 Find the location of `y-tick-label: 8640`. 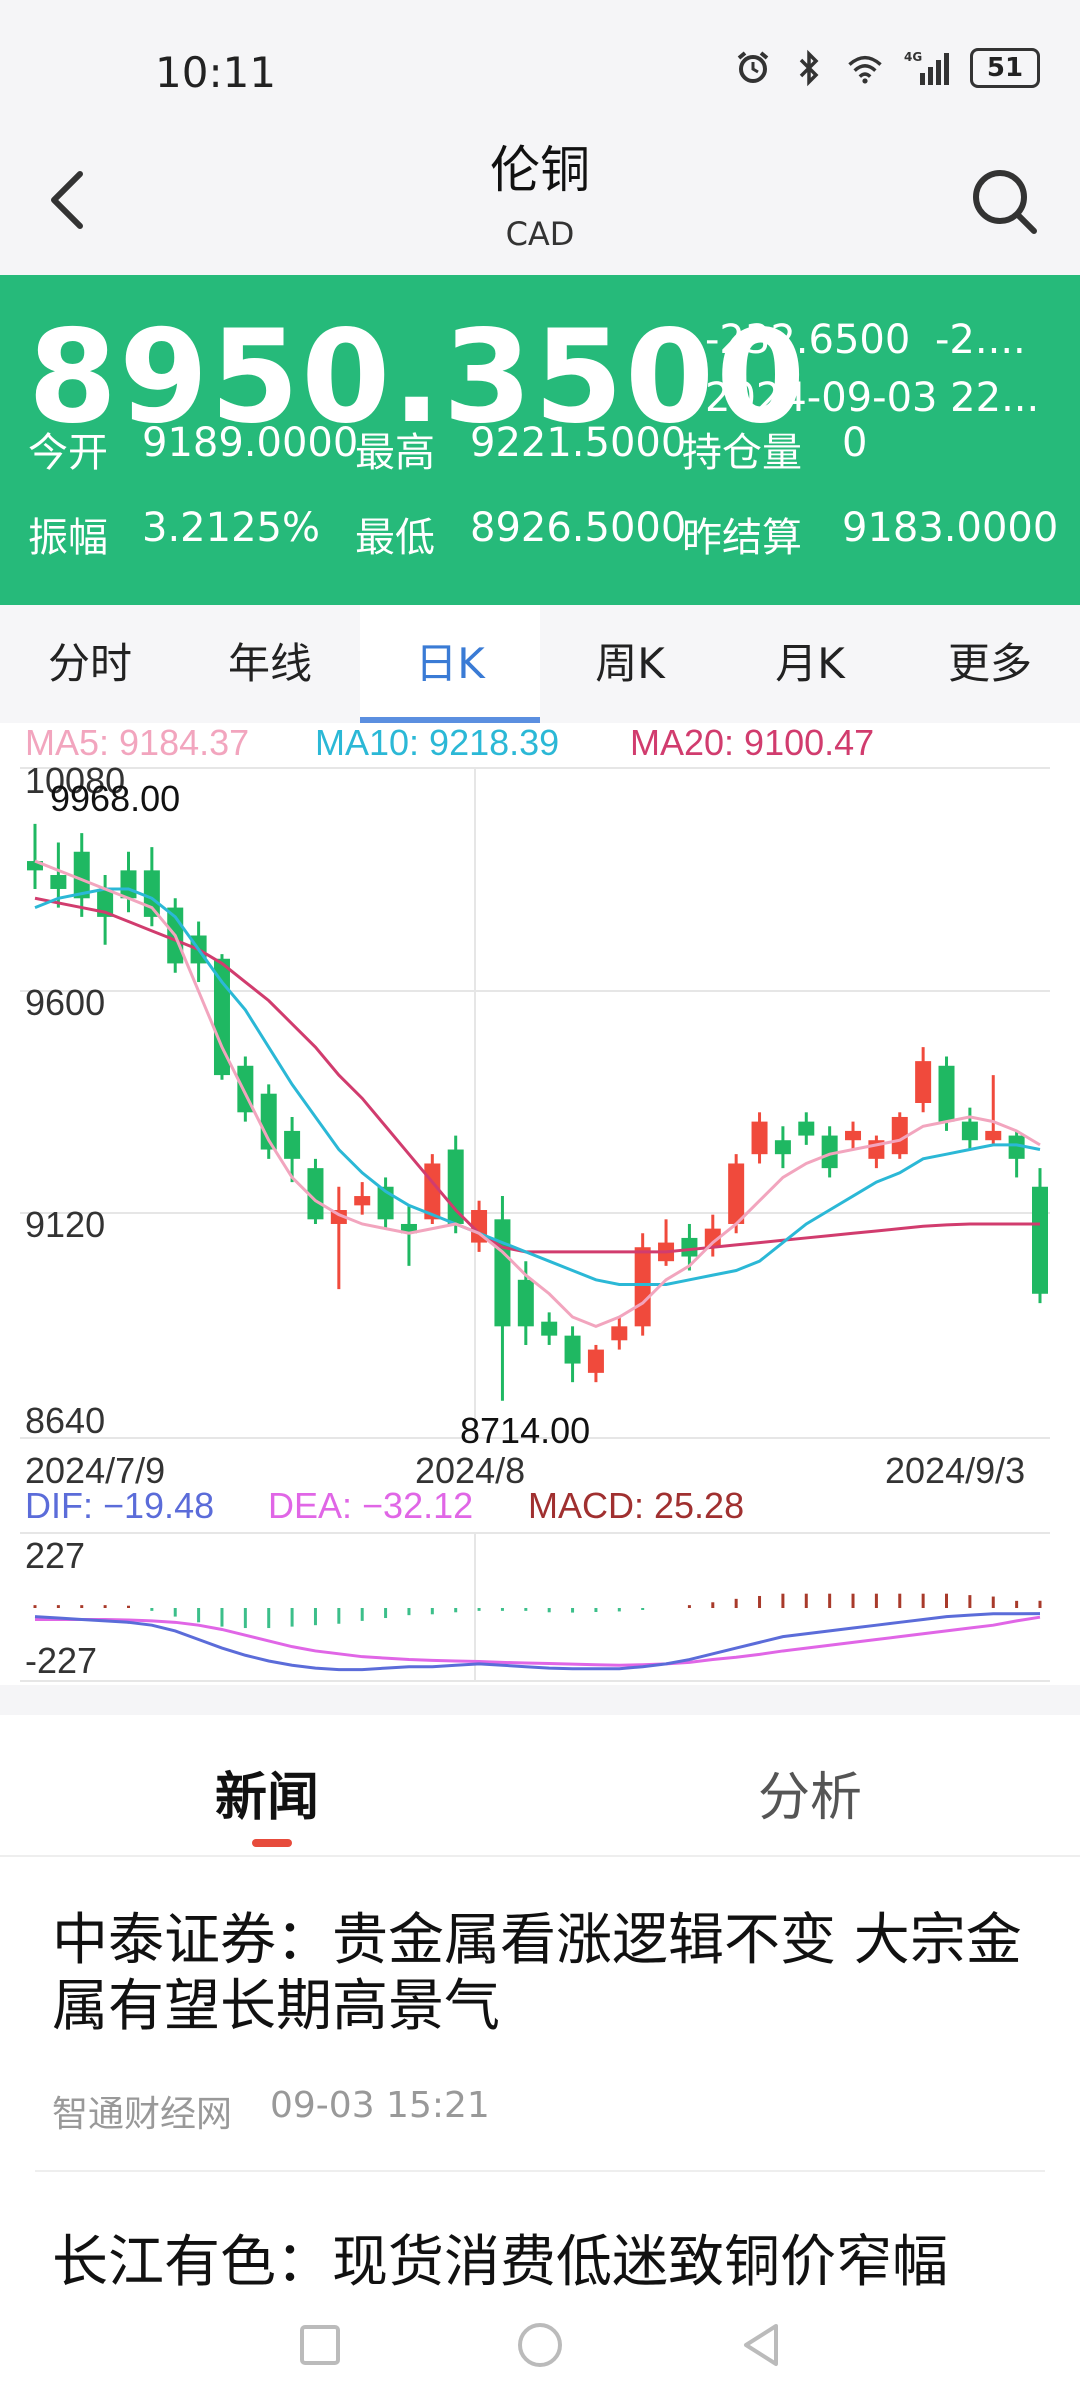

y-tick-label: 8640 is located at coordinates (65, 1420).